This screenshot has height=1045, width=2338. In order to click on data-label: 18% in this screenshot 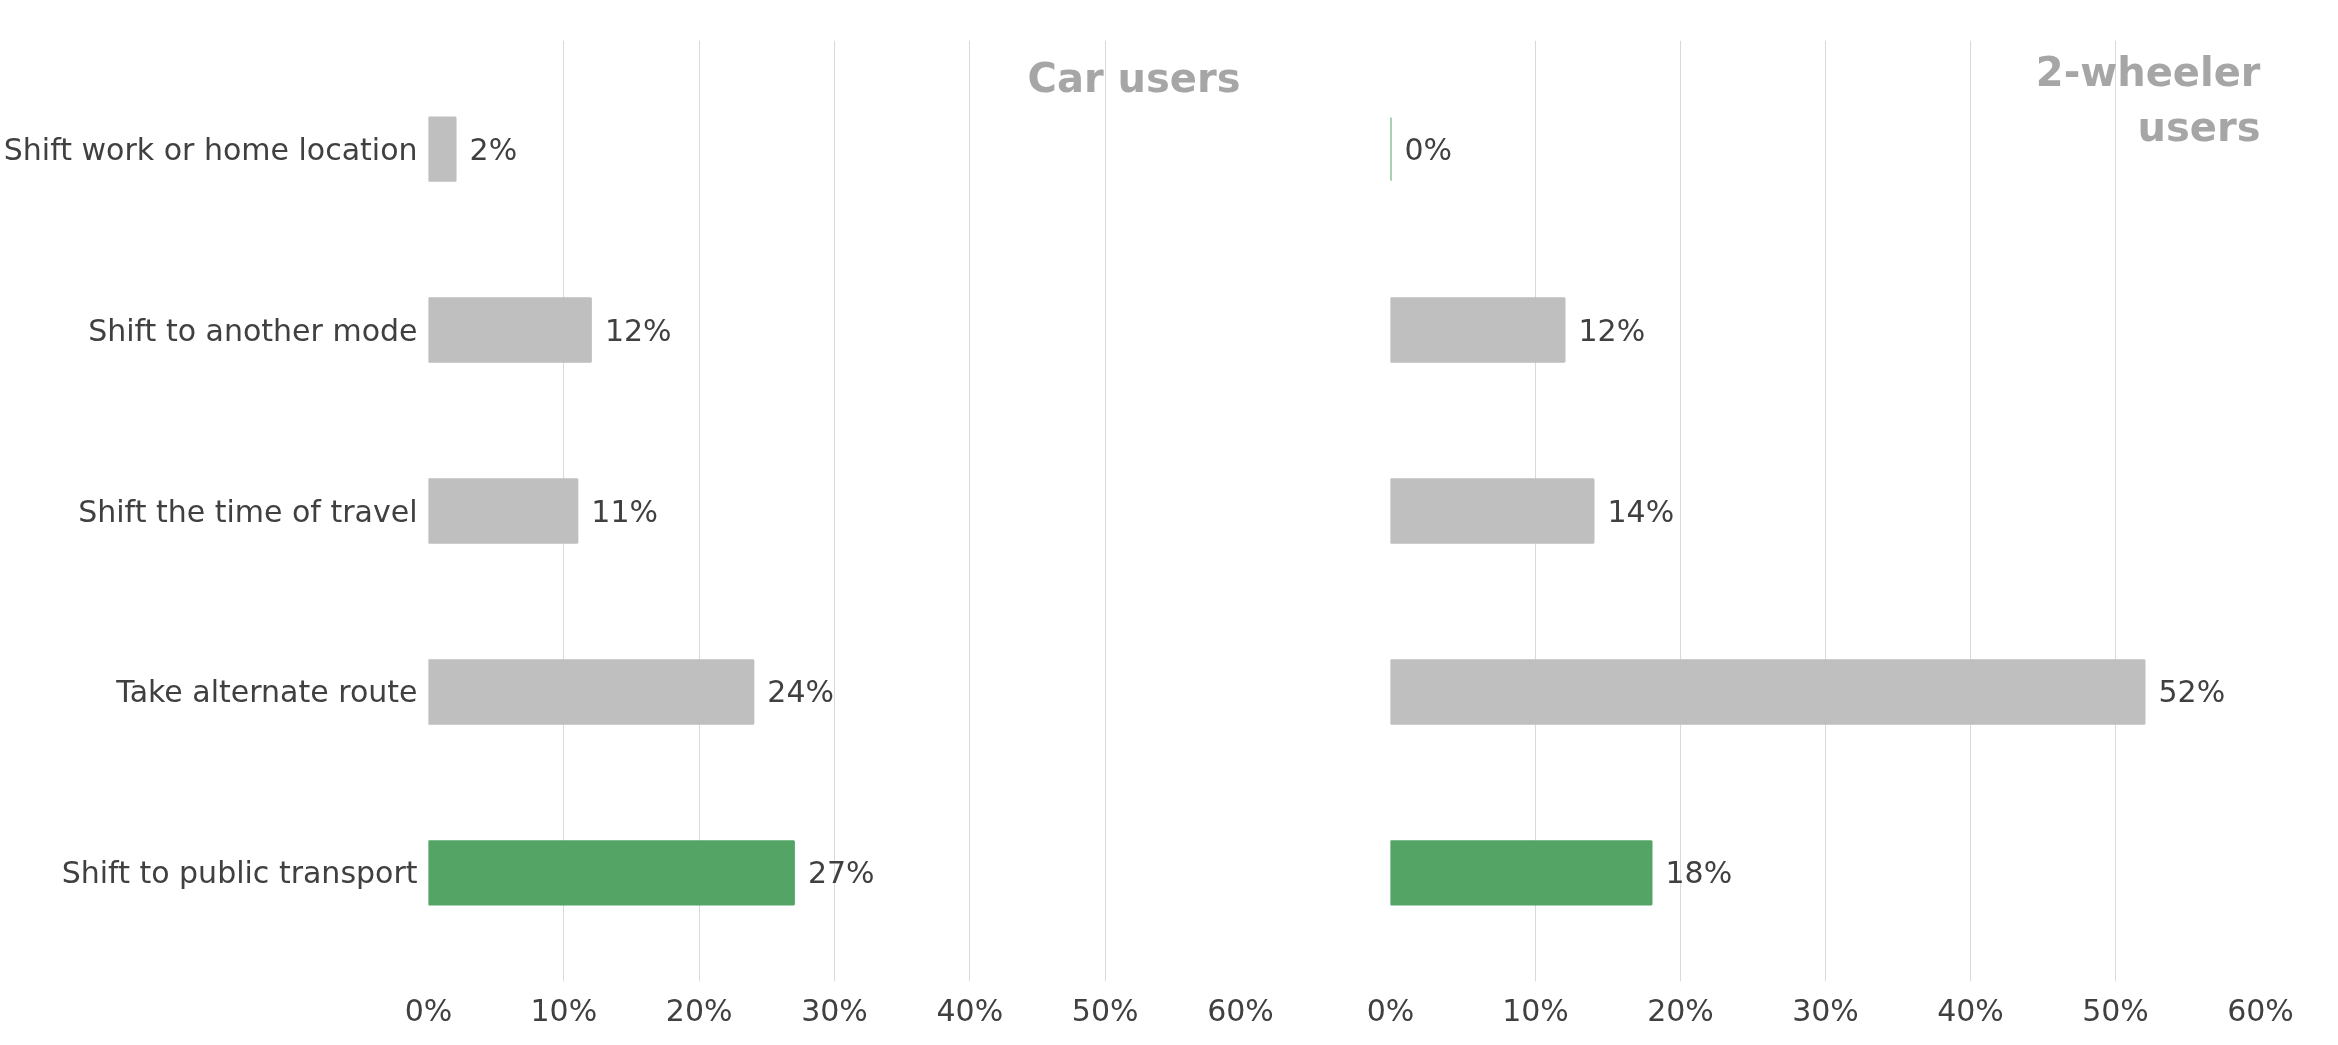, I will do `click(1699, 873)`.